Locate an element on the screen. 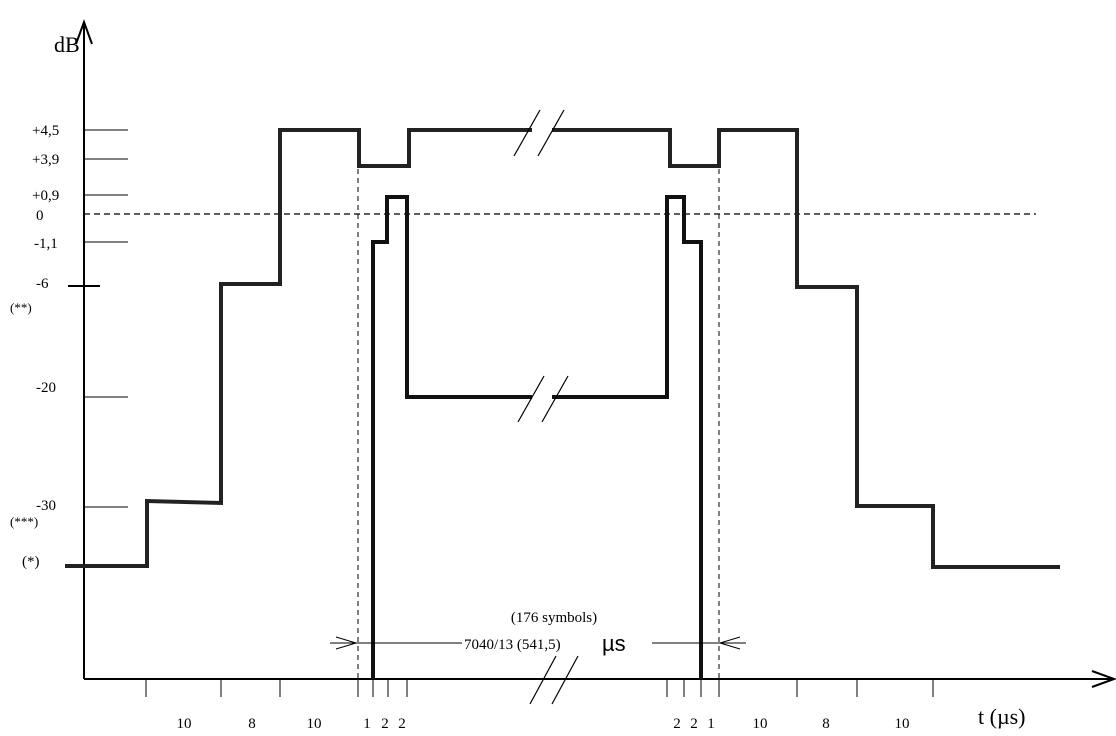 The image size is (1116, 736). y-tick-label-p45: +4,5 is located at coordinates (45, 131).